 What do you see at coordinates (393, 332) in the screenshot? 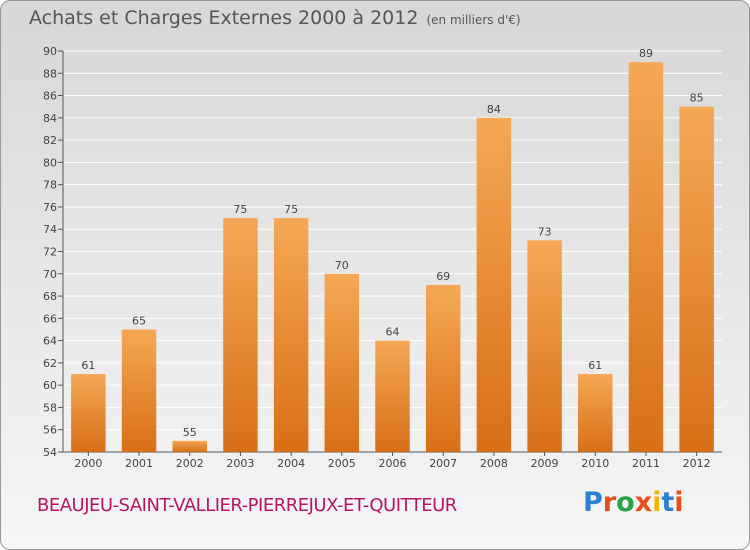
I see `data-label: 64` at bounding box center [393, 332].